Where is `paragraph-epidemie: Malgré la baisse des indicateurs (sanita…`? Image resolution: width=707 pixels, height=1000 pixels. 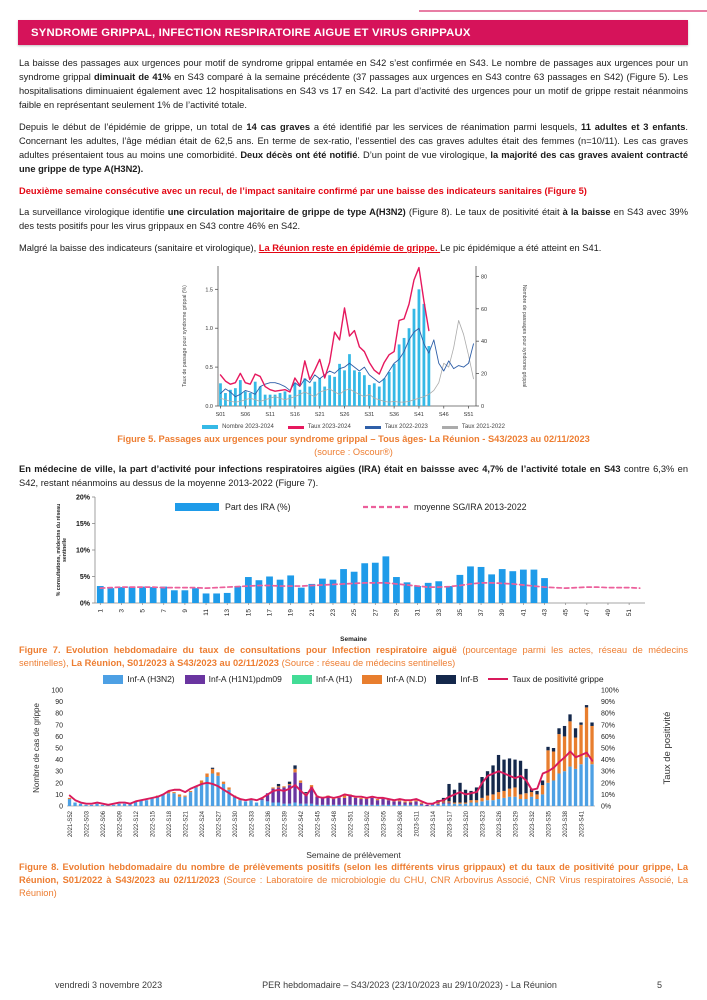
paragraph-epidemie: Malgré la baisse des indicateurs (sanita… is located at coordinates (310, 248).